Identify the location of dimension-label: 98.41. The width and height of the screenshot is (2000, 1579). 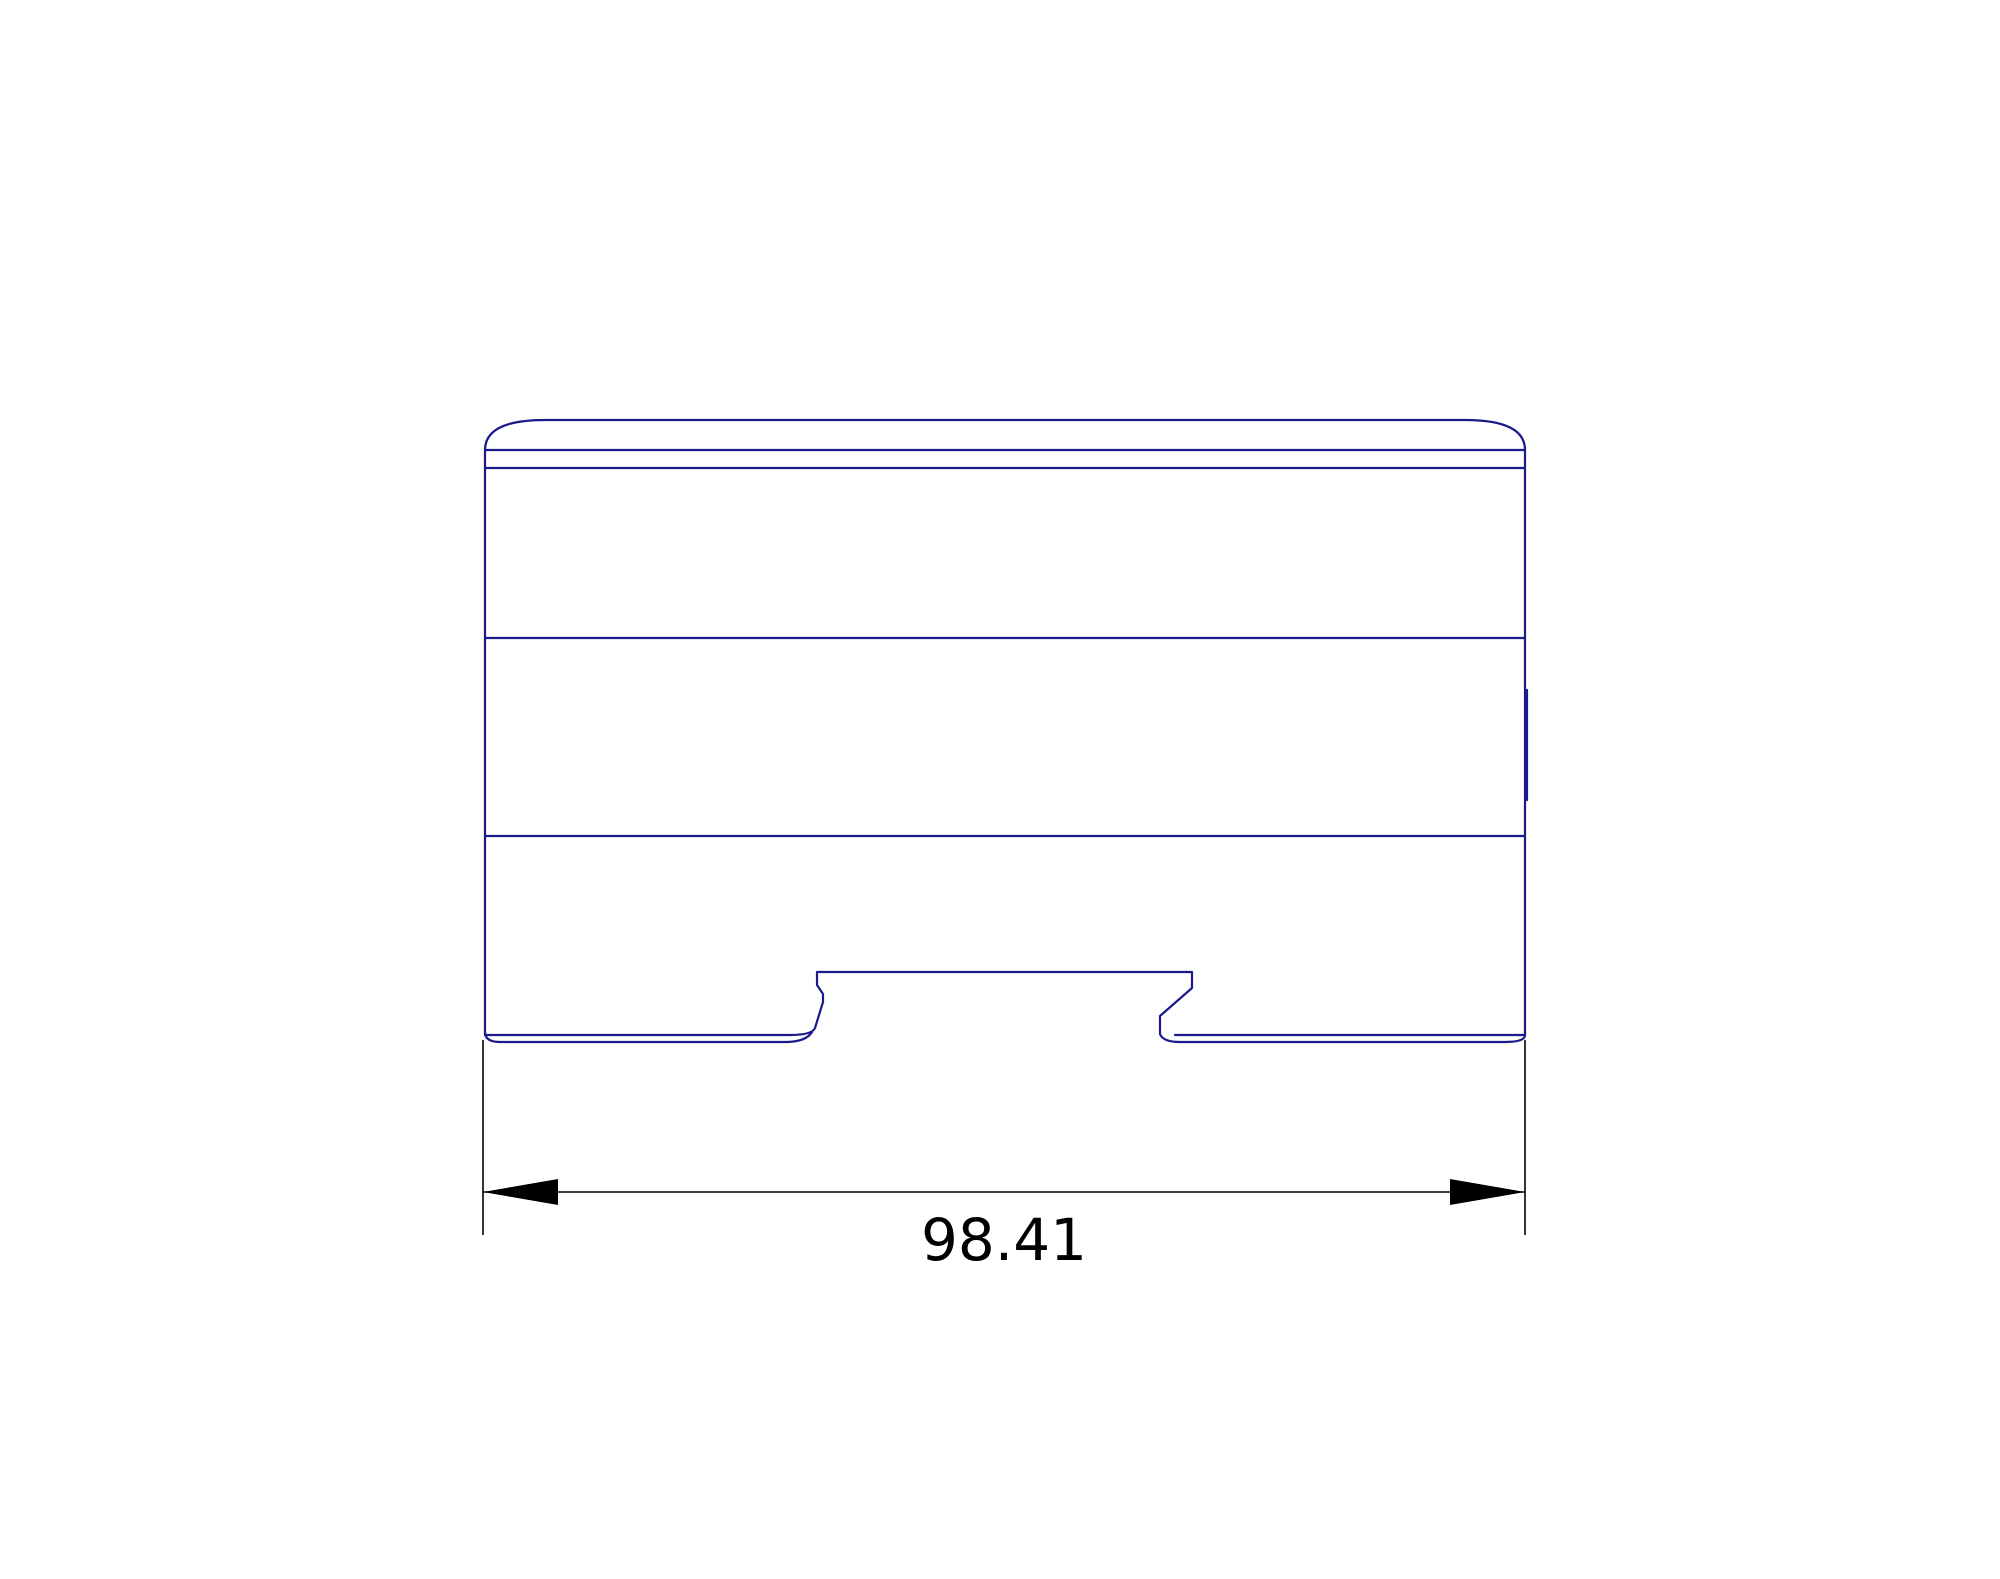
(1004, 1240).